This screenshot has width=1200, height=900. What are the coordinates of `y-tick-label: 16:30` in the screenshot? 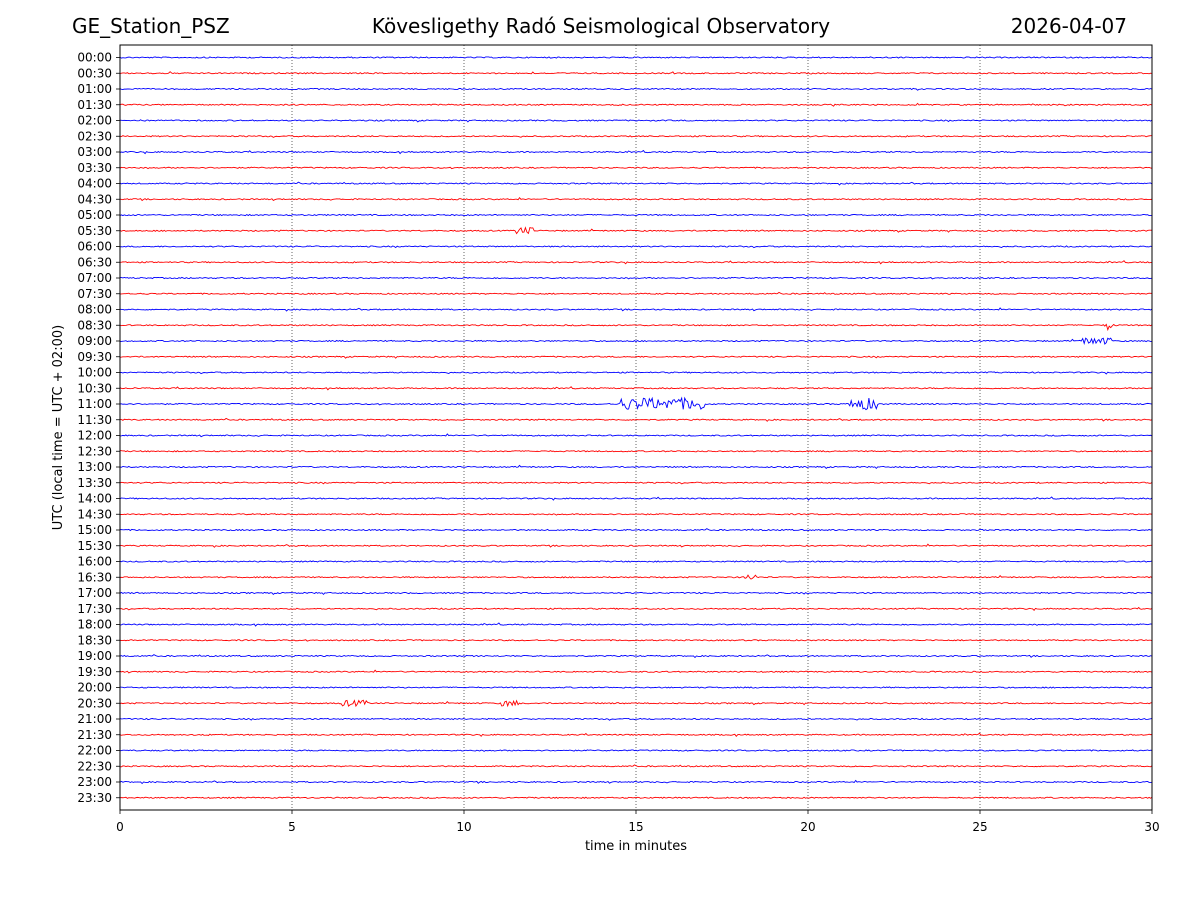 It's located at (94, 577).